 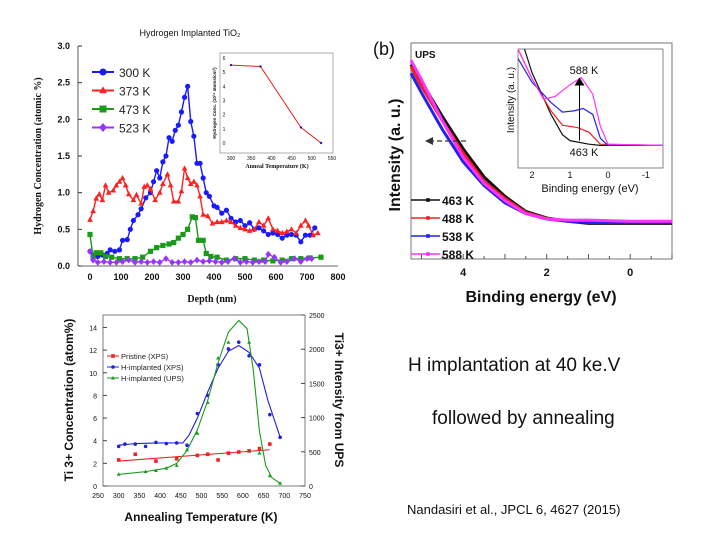 I want to click on chart-c-x-tick-label: 700, so click(x=284, y=496).